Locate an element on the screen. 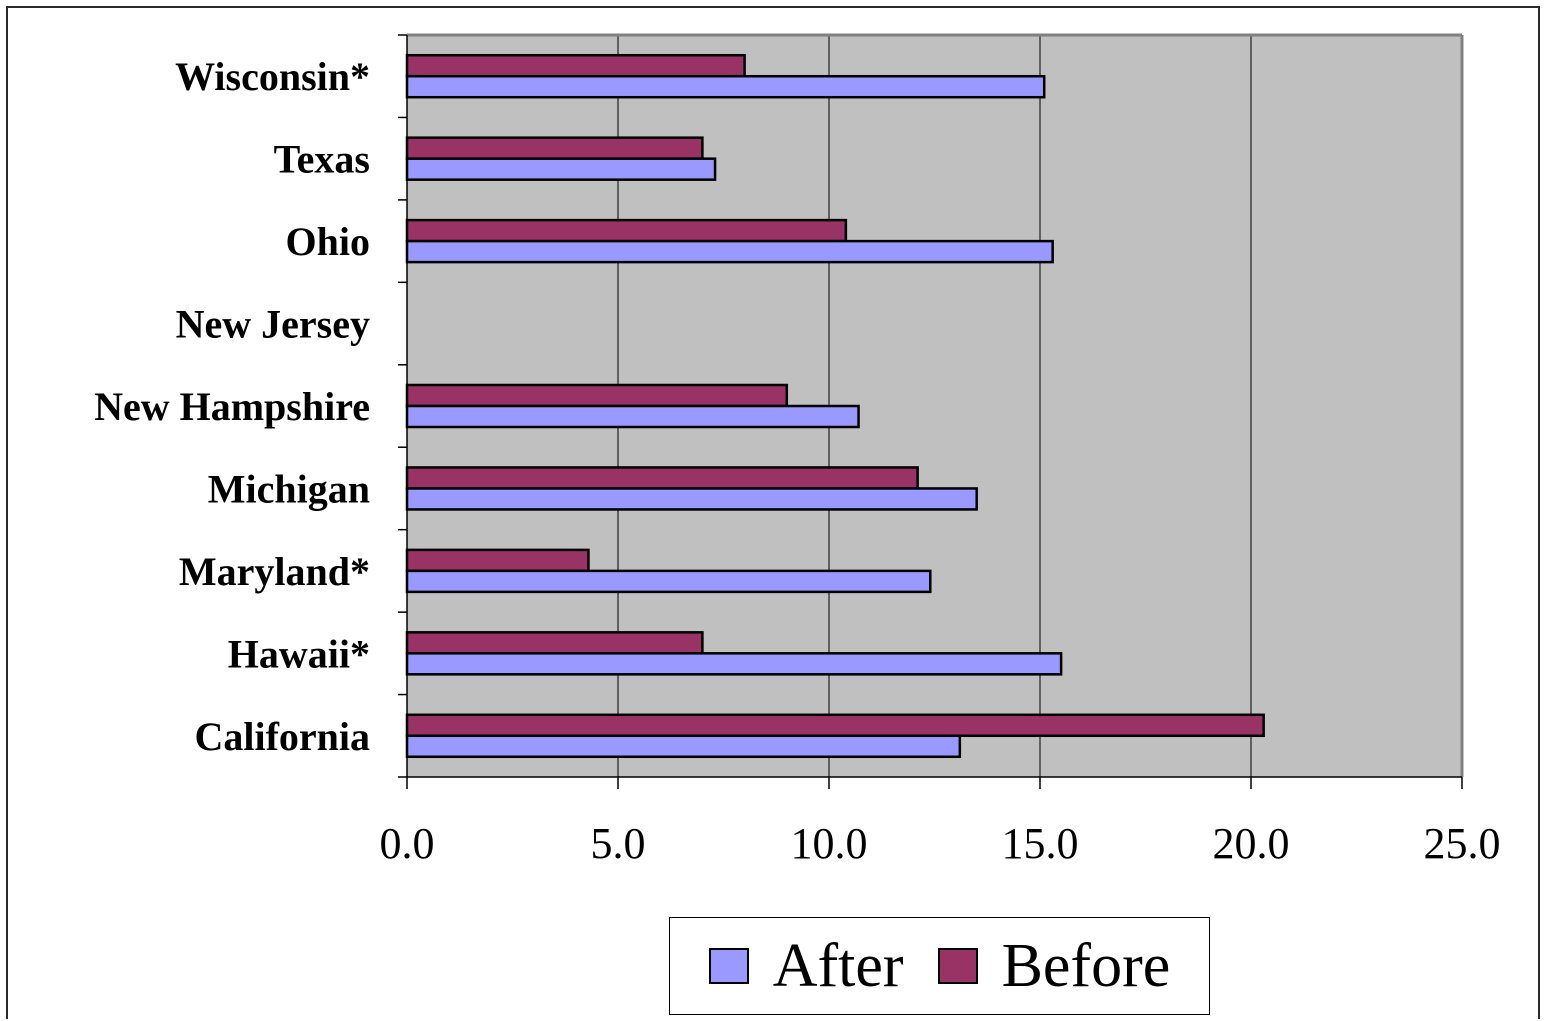 The height and width of the screenshot is (1021, 1548). legend-label-after: After is located at coordinates (838, 966).